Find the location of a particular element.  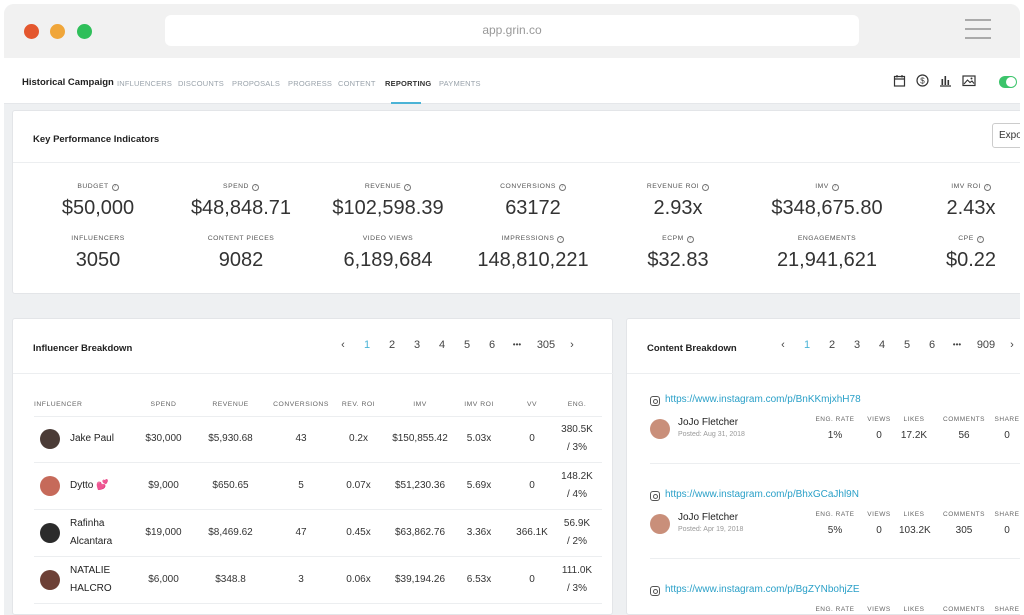

content-column-header: VIEWS is located at coordinates (879, 419).